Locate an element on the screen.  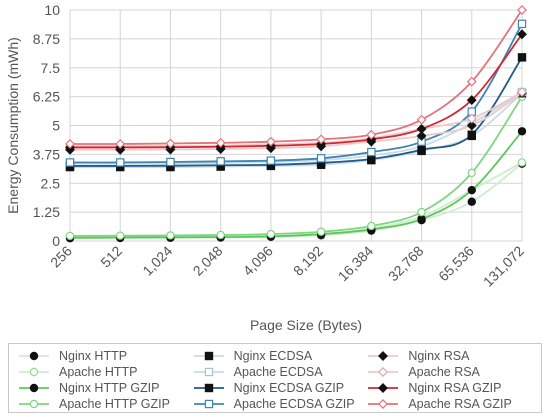
legend-label: Apache ECDSA is located at coordinates (278, 372).